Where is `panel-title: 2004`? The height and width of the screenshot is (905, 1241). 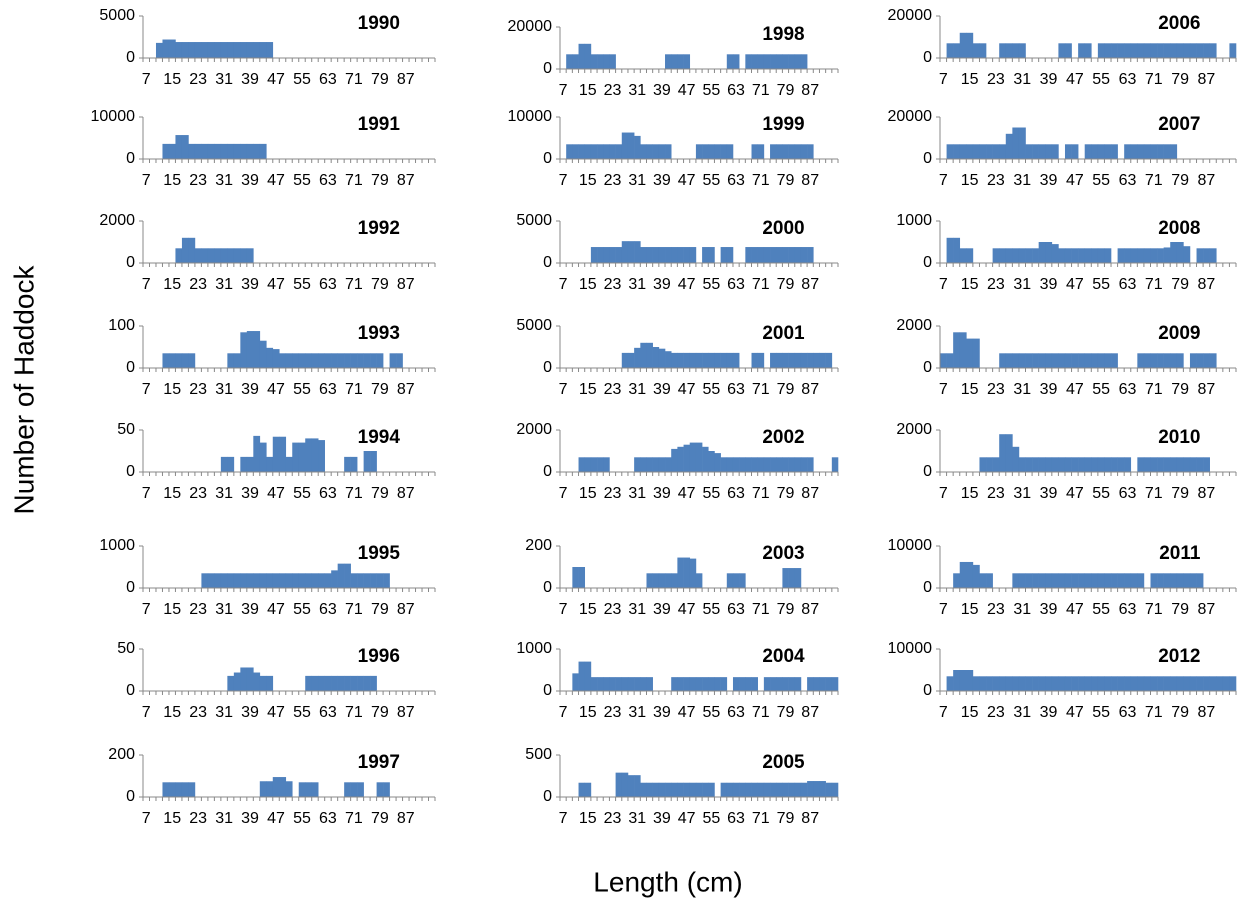 panel-title: 2004 is located at coordinates (783, 656).